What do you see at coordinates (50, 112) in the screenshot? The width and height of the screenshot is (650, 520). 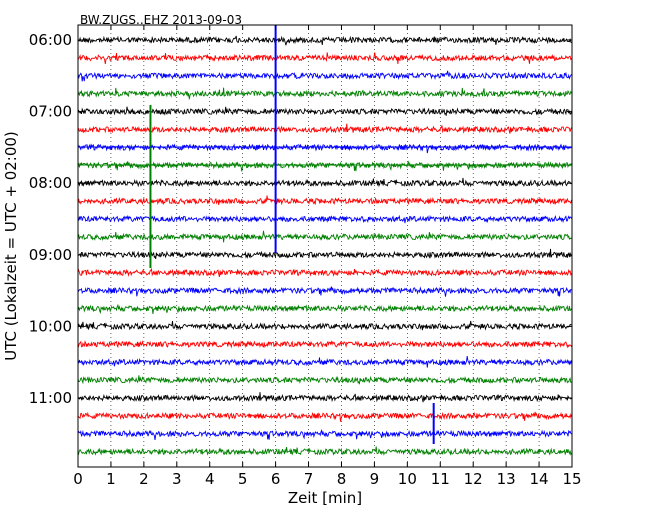 I see `y-tick-label: 07:00` at bounding box center [50, 112].